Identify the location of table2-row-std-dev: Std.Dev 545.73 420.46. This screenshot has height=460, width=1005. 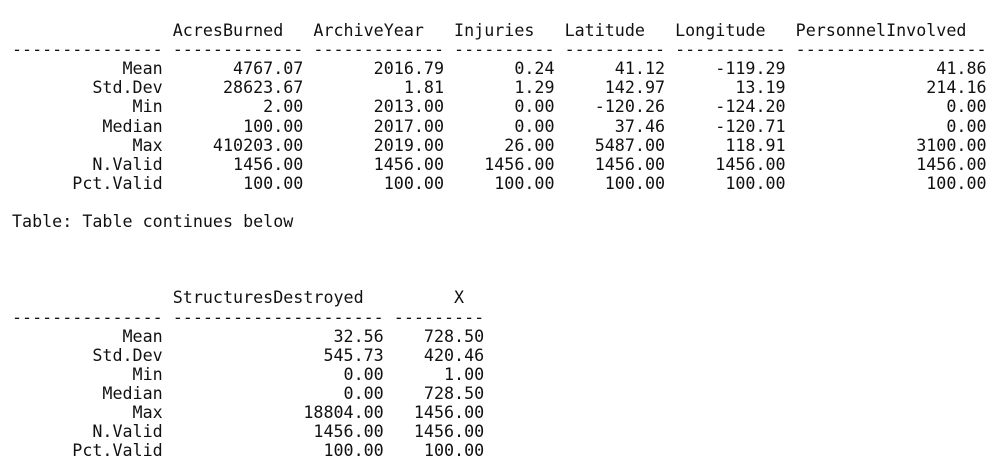
(248, 354).